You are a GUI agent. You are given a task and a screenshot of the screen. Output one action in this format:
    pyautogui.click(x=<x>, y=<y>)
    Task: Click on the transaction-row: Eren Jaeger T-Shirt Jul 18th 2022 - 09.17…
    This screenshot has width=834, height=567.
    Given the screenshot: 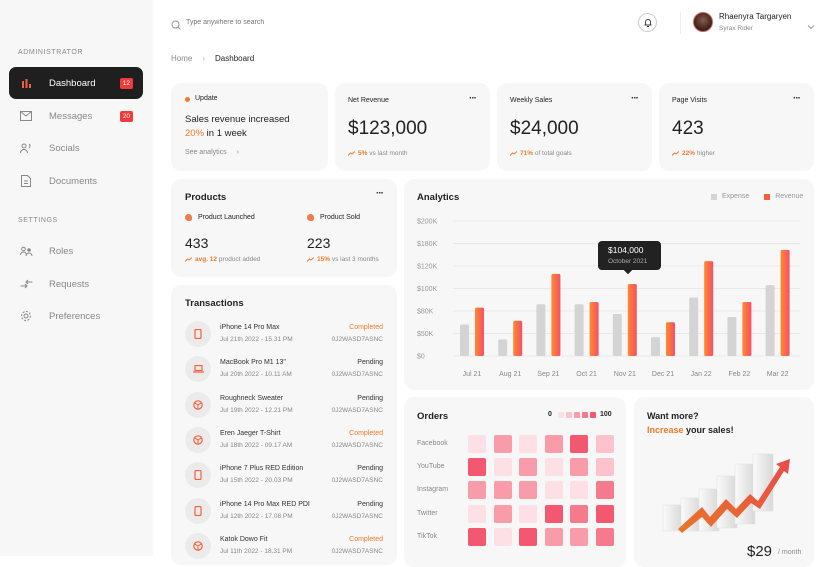 What is the action you would take?
    pyautogui.click(x=284, y=443)
    